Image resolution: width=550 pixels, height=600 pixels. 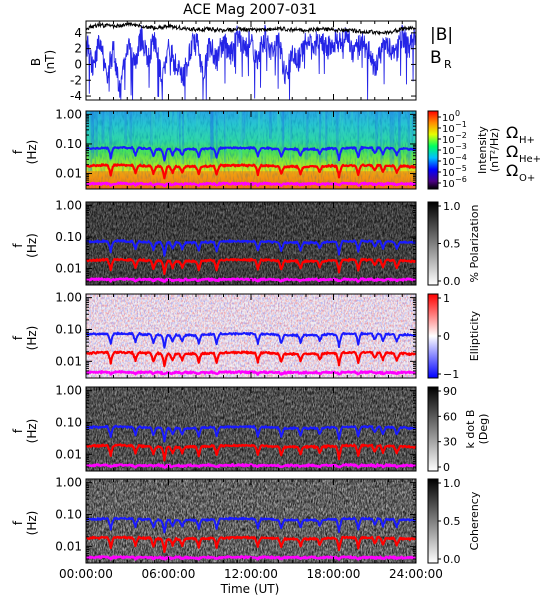 I want to click on panel5-image, so click(x=251, y=429).